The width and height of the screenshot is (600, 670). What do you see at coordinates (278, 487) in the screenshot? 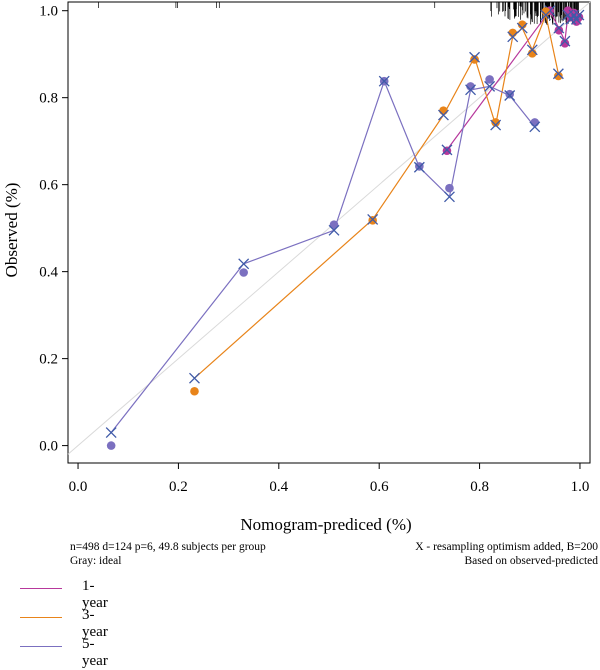
I see `x-tick-label: 0.4` at bounding box center [278, 487].